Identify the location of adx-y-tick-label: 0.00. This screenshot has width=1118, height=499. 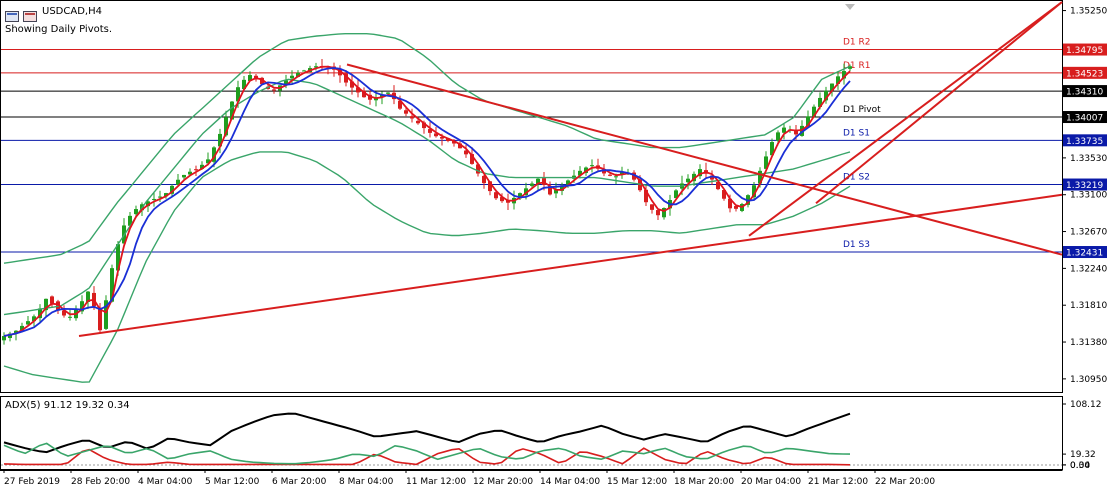
(1080, 466).